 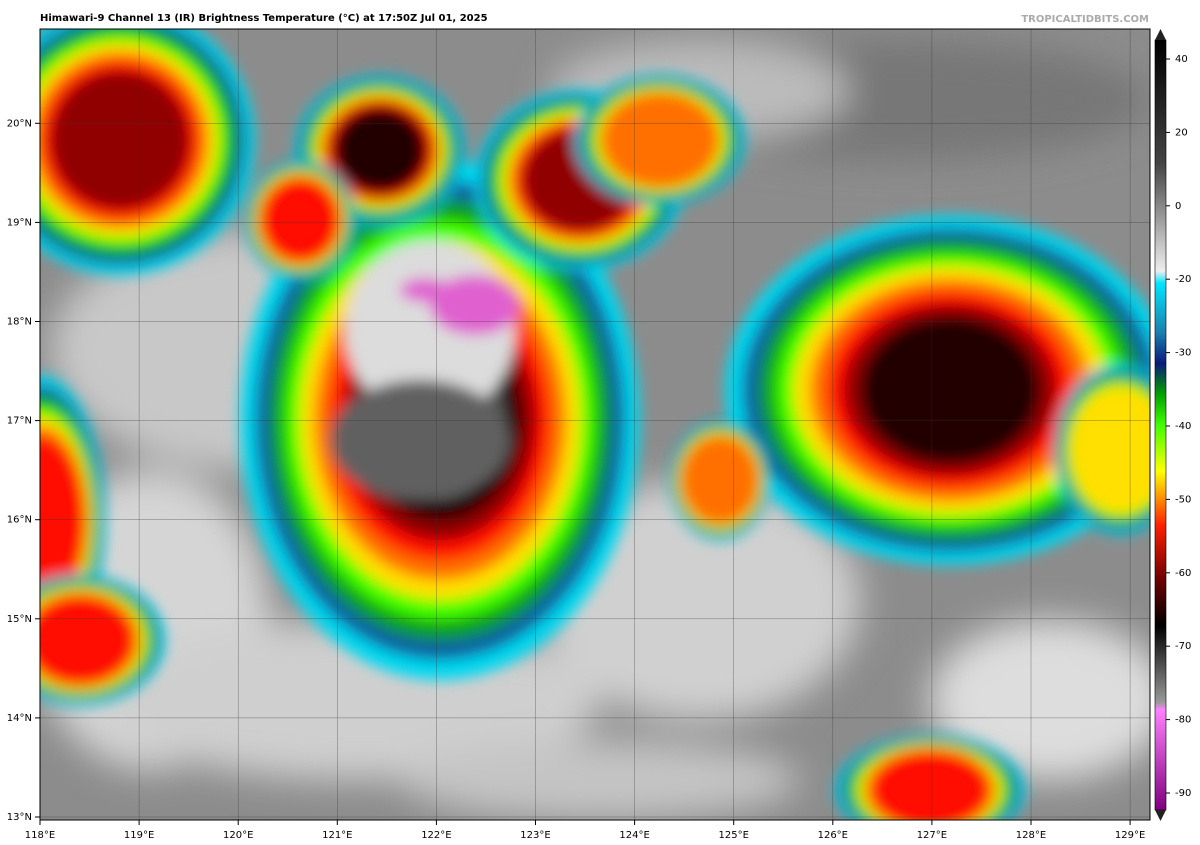 I want to click on source-watermark: TROPICALTIDBITS.COM, so click(x=1085, y=19).